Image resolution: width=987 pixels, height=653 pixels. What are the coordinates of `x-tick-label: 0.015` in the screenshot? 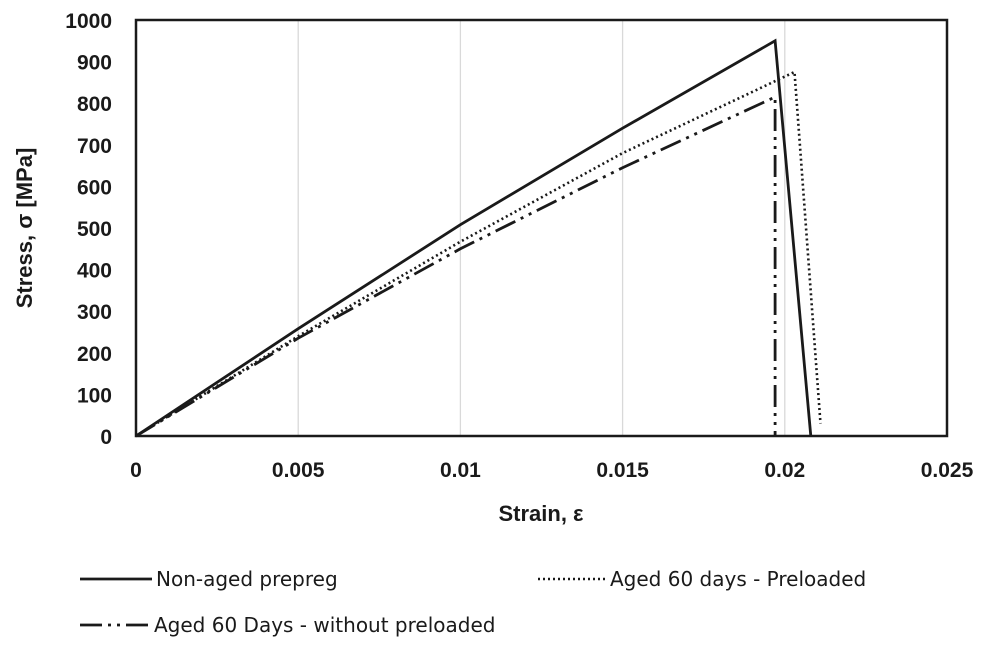 It's located at (622, 470).